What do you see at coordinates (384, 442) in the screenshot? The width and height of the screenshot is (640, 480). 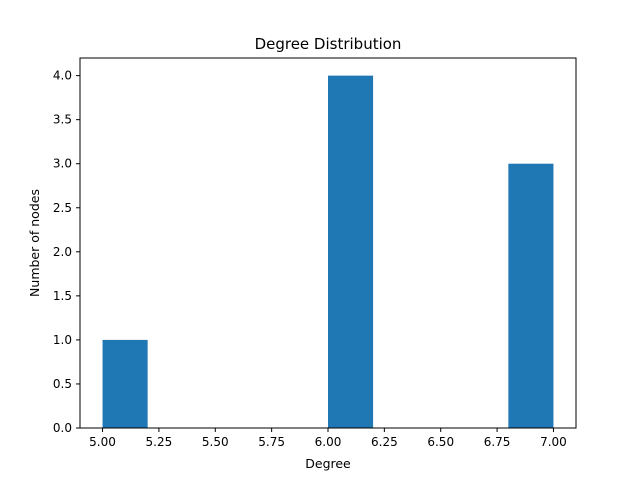 I see `x-tick-label: 6.25` at bounding box center [384, 442].